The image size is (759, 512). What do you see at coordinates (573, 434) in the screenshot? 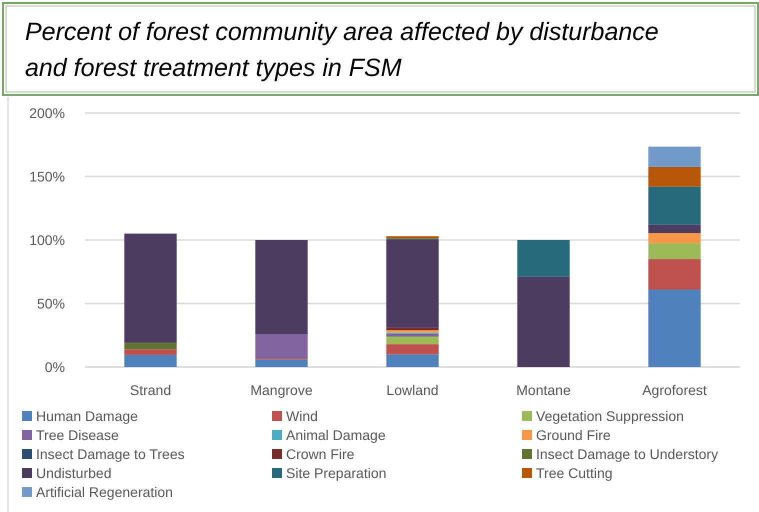
I see `legend-label: Ground Fire` at bounding box center [573, 434].